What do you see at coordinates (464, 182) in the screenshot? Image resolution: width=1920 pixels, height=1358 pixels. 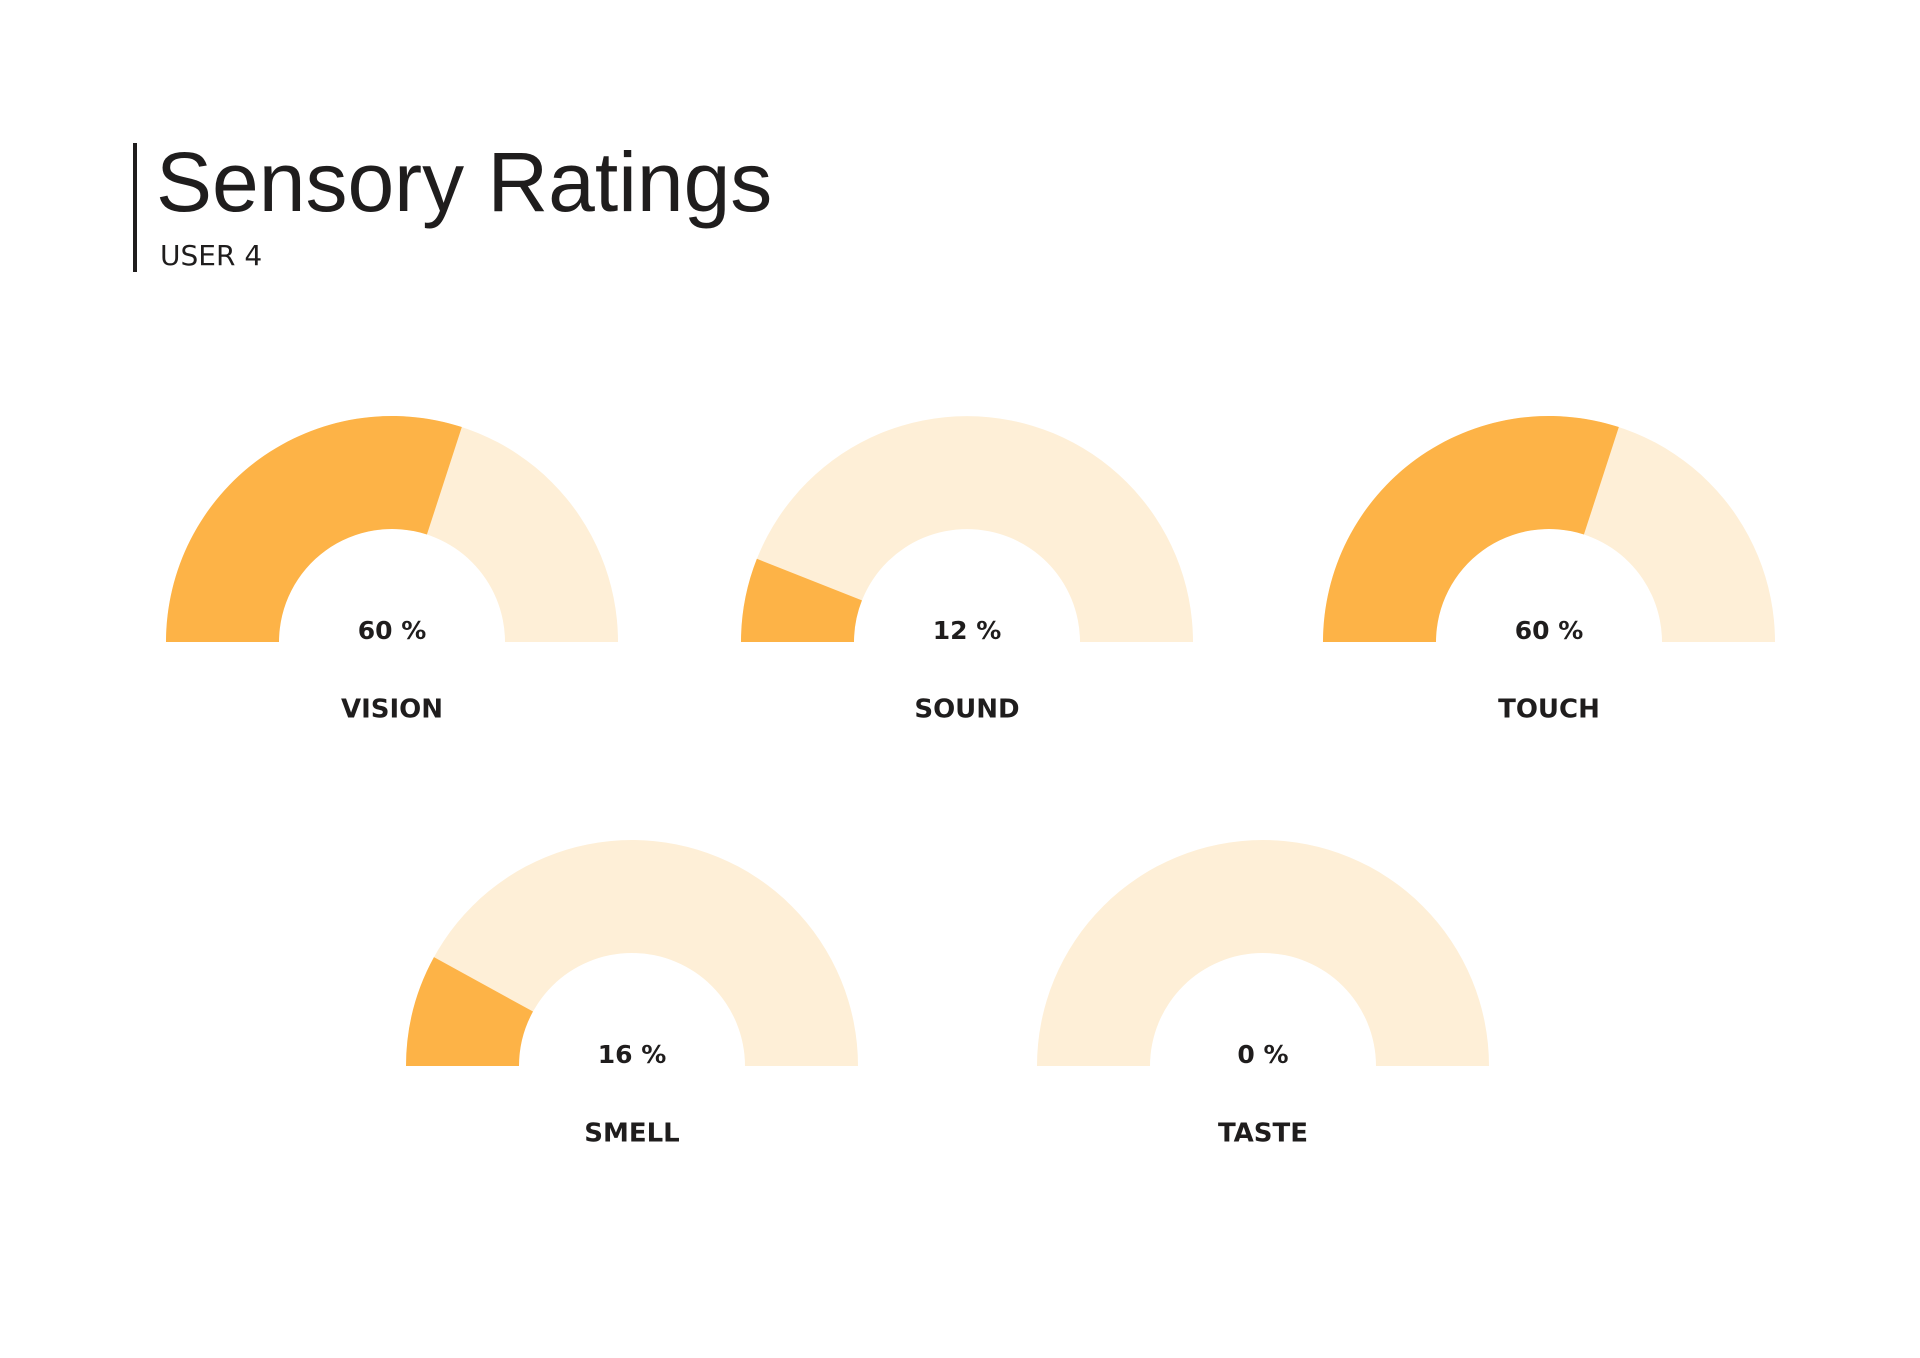 I see `page-title: Sensory Ratings` at bounding box center [464, 182].